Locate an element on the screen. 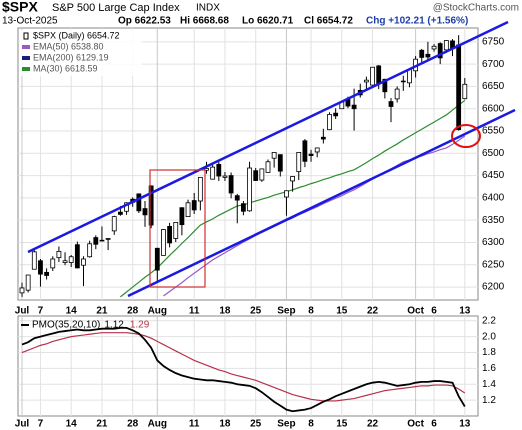 The image size is (522, 430). y-tick-label: 6600 is located at coordinates (493, 108).